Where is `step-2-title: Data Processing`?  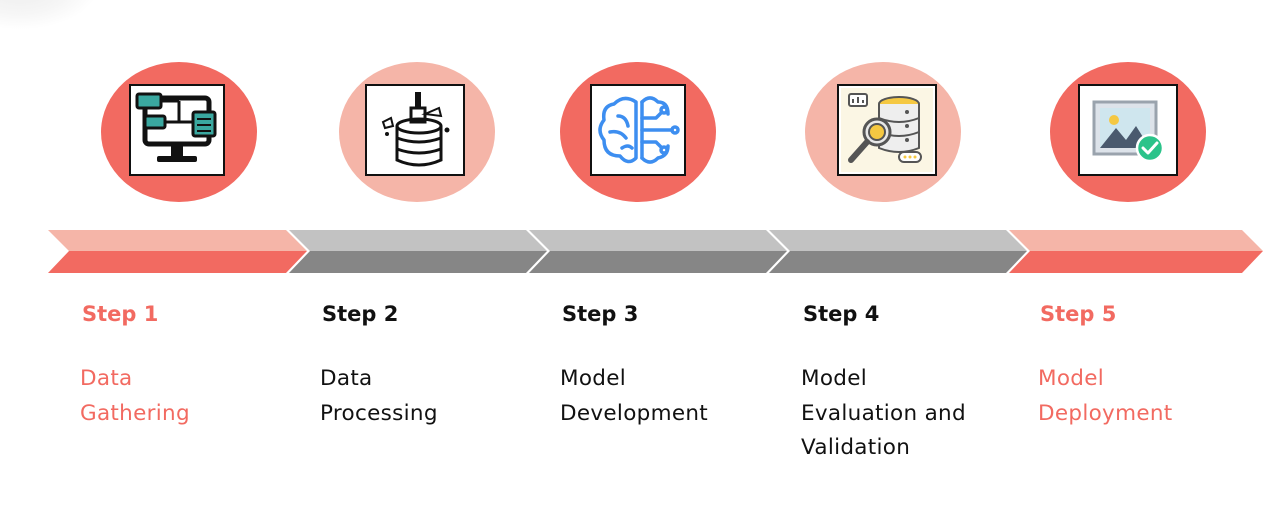 step-2-title: Data Processing is located at coordinates (379, 396).